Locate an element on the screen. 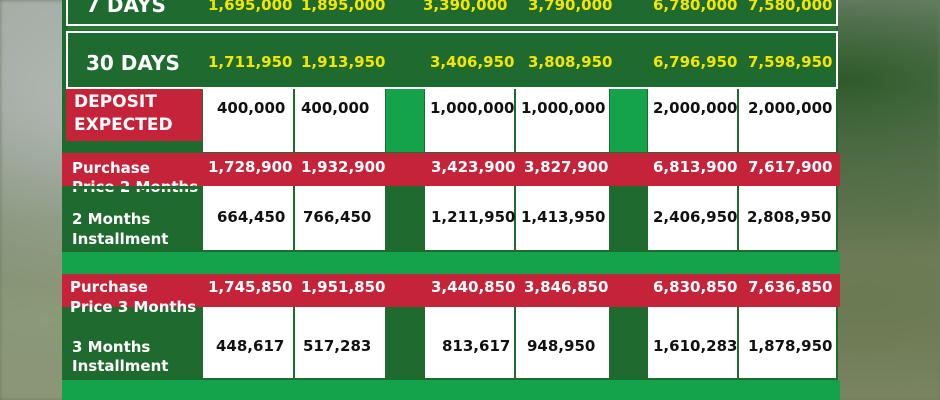 The width and height of the screenshot is (940, 400). purchase-3-value-6: 7,636,850 is located at coordinates (790, 287).